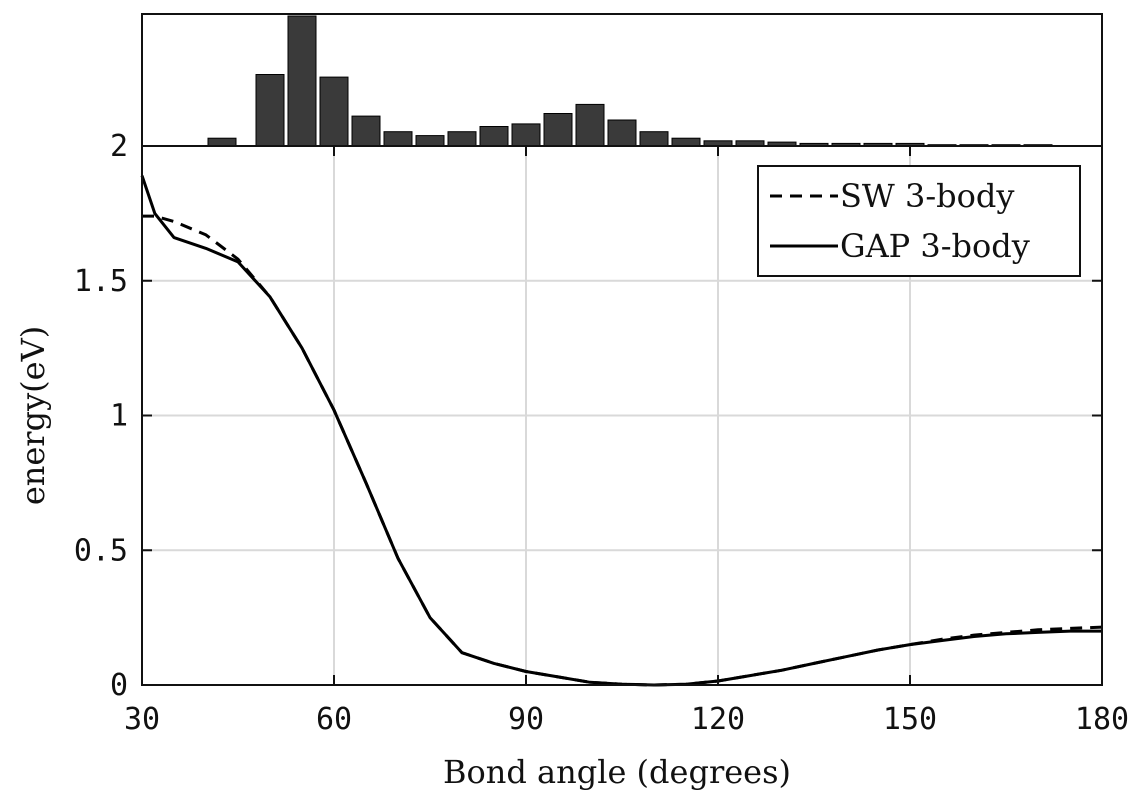 The width and height of the screenshot is (1138, 793). What do you see at coordinates (617, 772) in the screenshot?
I see `x-axis-label: Bond angle (degrees)` at bounding box center [617, 772].